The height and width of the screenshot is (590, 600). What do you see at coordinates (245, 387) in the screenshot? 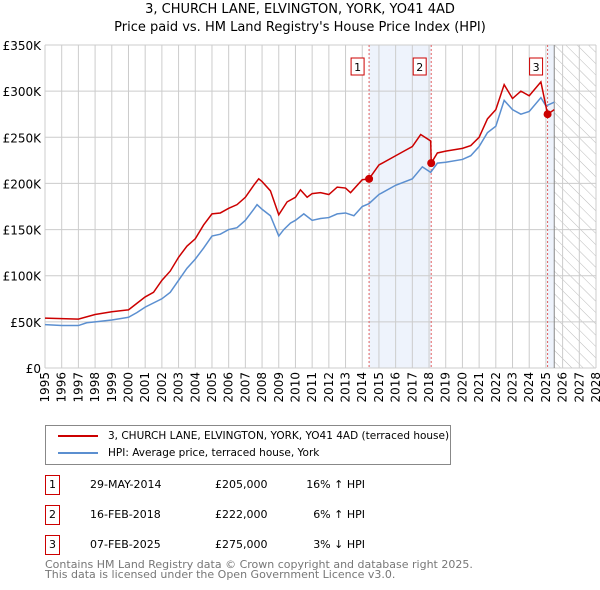
I see `x-tick-label: 2007` at bounding box center [245, 387].